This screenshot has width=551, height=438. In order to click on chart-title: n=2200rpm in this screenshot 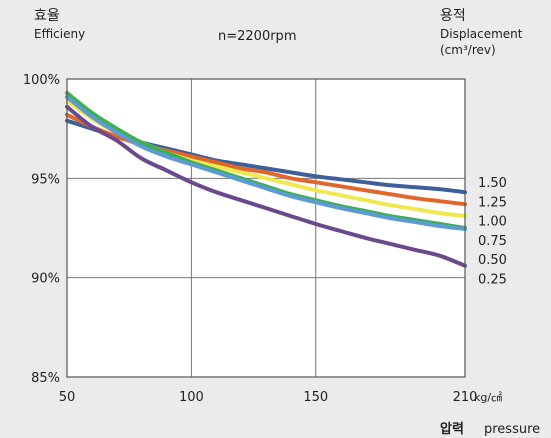, I will do `click(257, 36)`.